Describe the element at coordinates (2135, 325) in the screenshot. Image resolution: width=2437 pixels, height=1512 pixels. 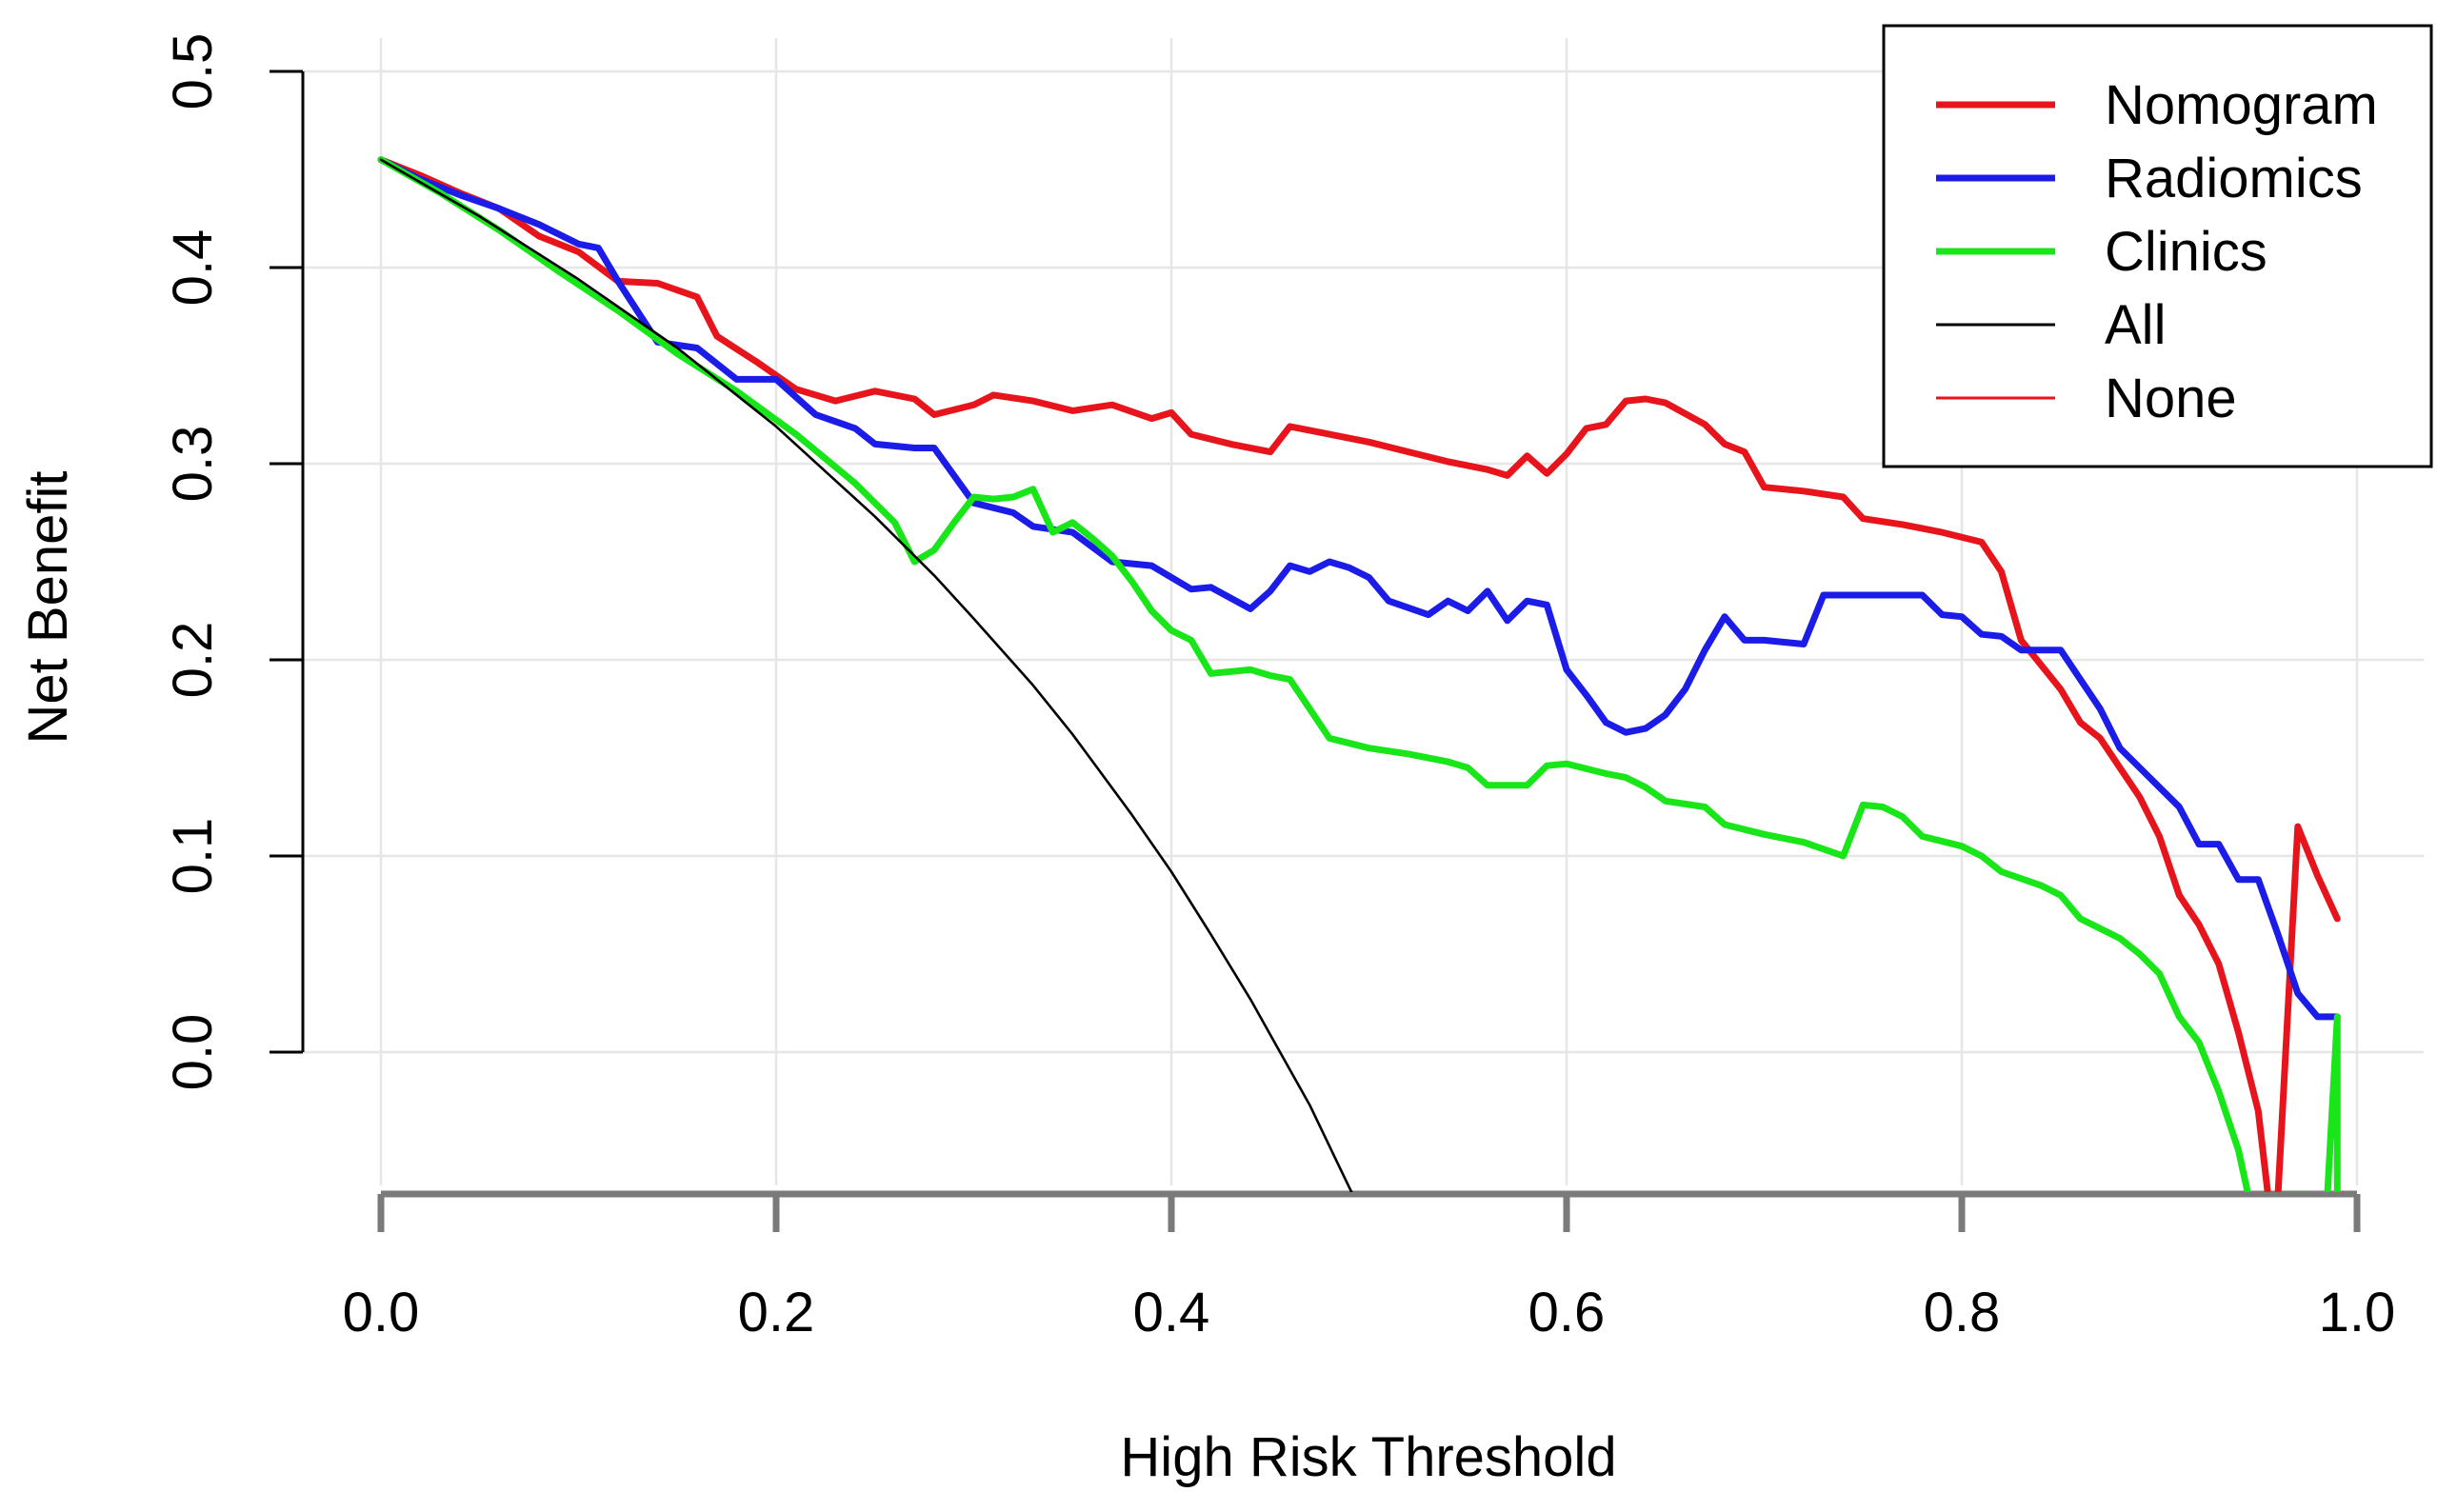
I see `legend-label-all: All` at that location.